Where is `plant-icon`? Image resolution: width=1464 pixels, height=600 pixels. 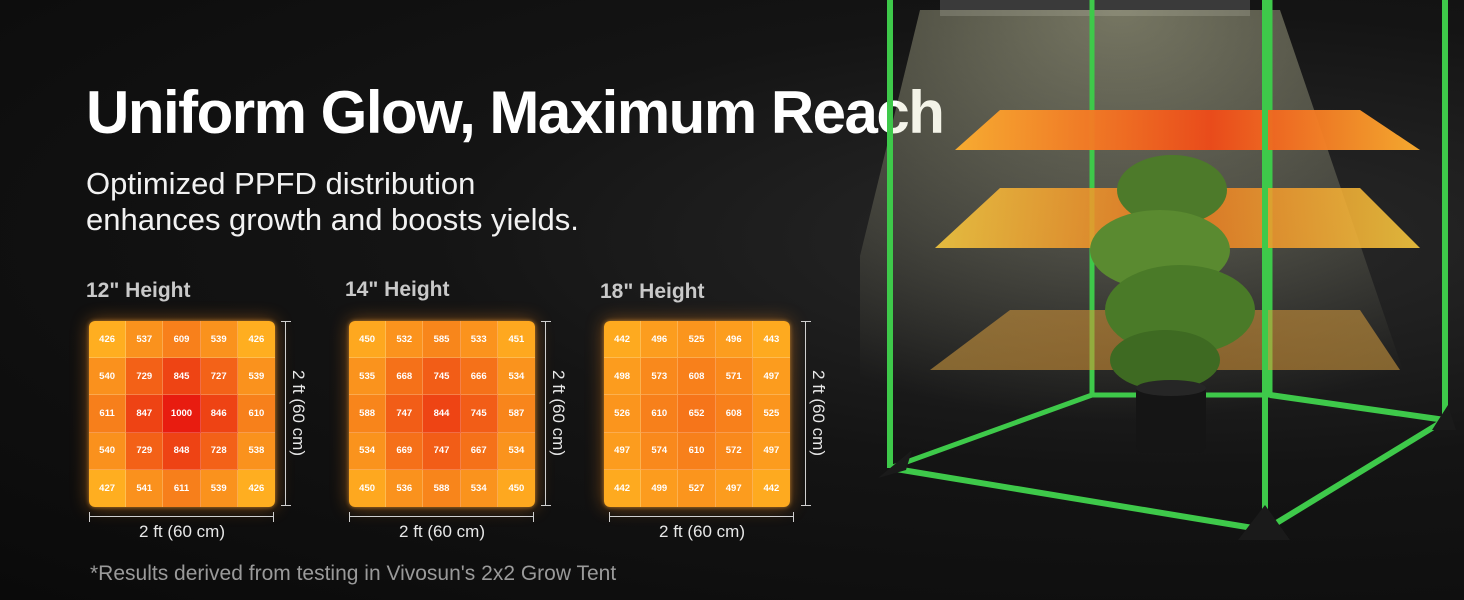 plant-icon is located at coordinates (1172, 304).